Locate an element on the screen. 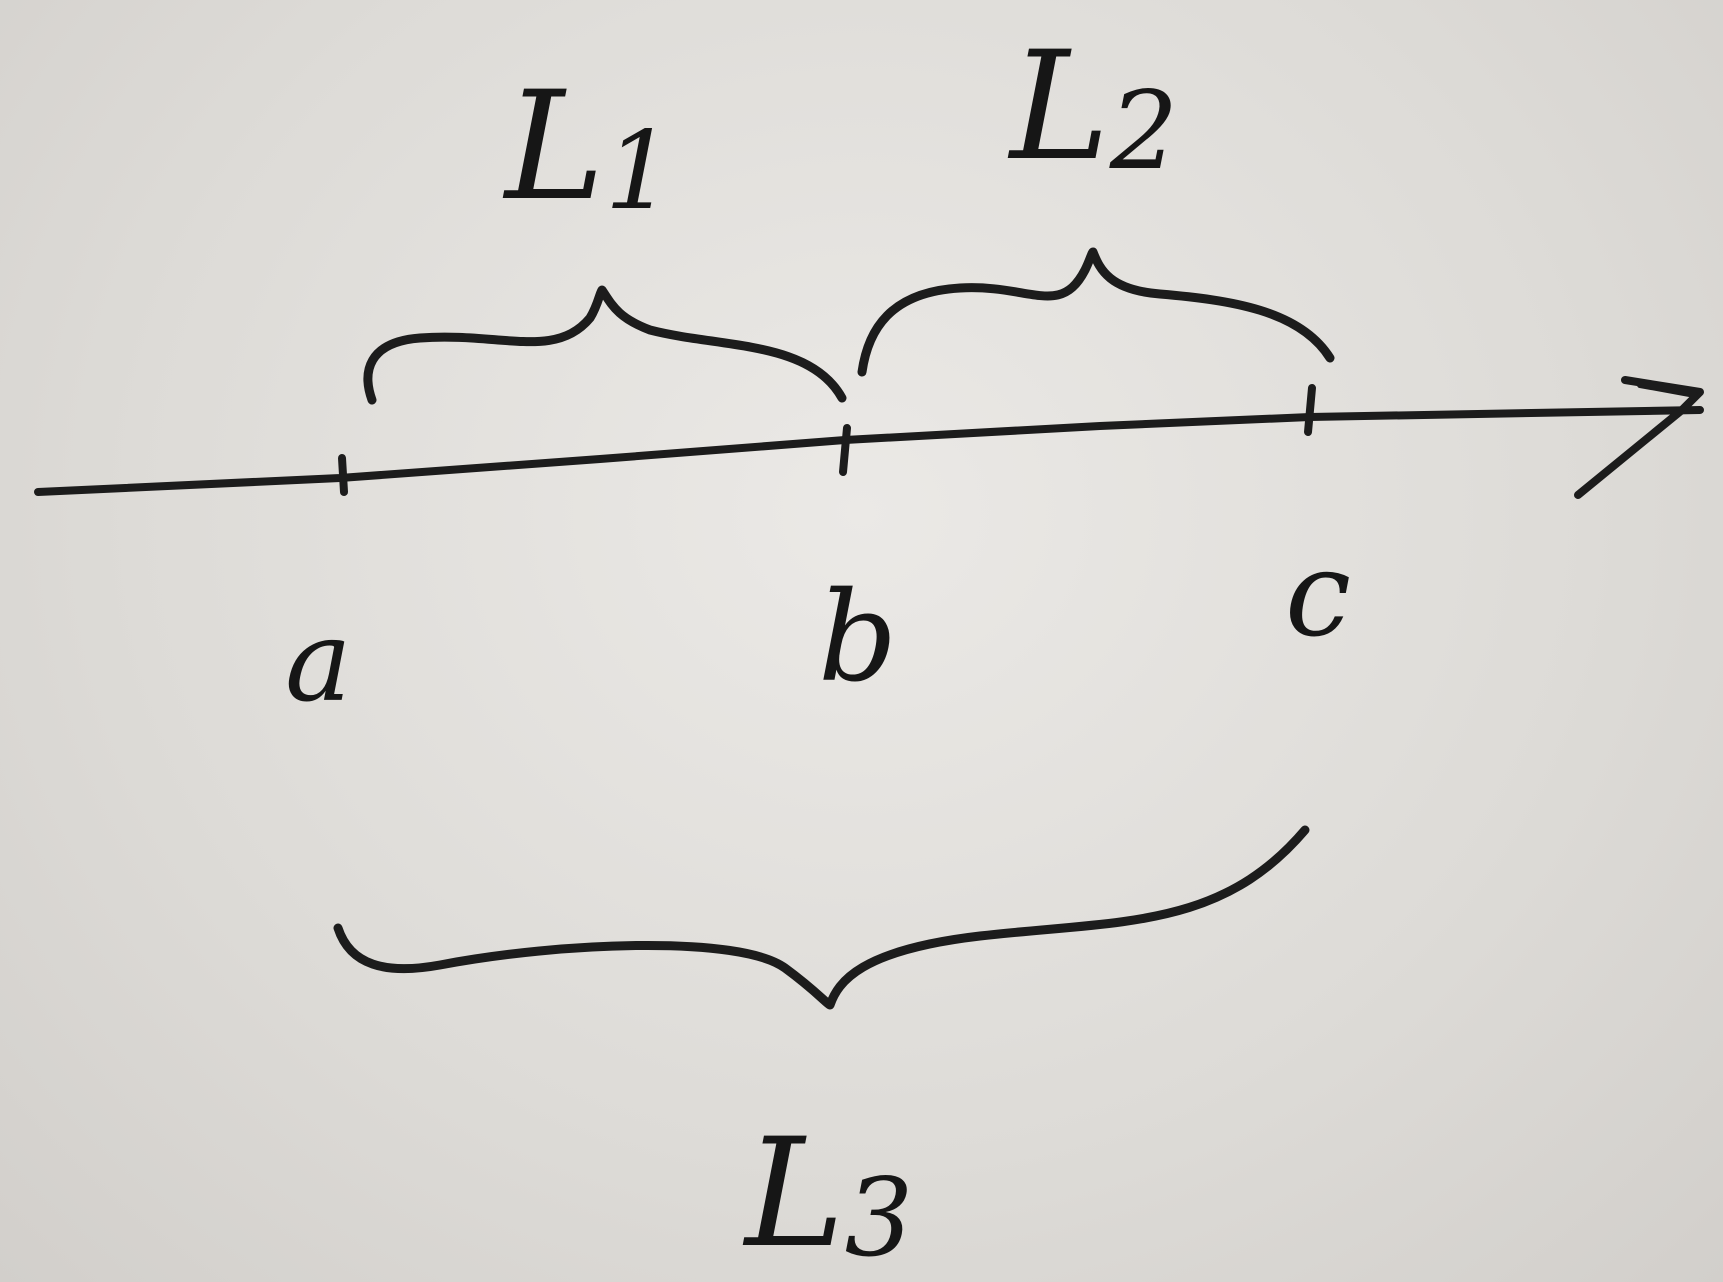  brace-l1 is located at coordinates (605, 345).